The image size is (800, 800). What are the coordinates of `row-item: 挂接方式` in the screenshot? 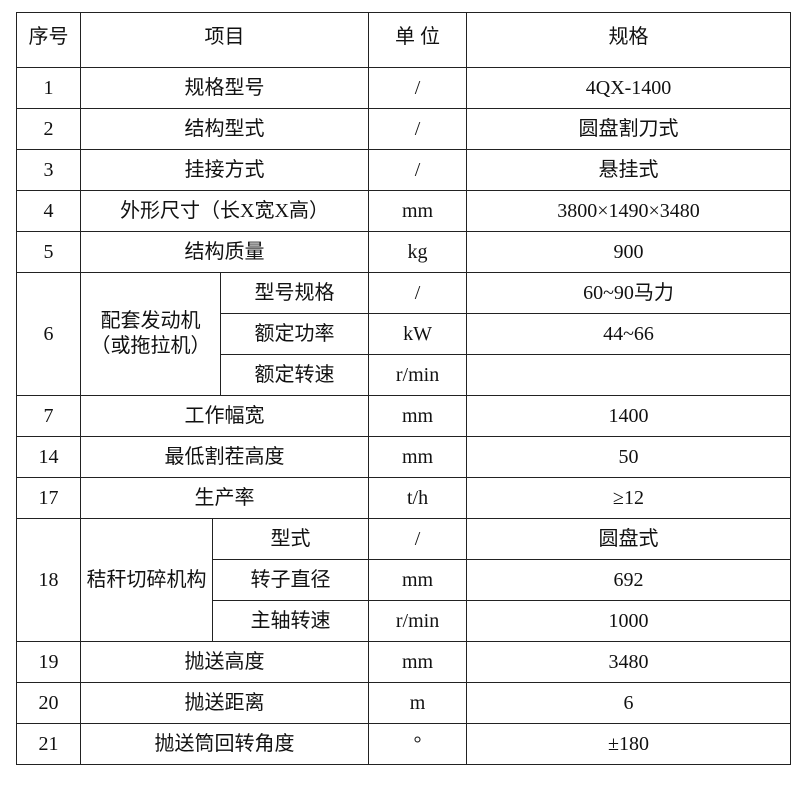 It's located at (224, 170).